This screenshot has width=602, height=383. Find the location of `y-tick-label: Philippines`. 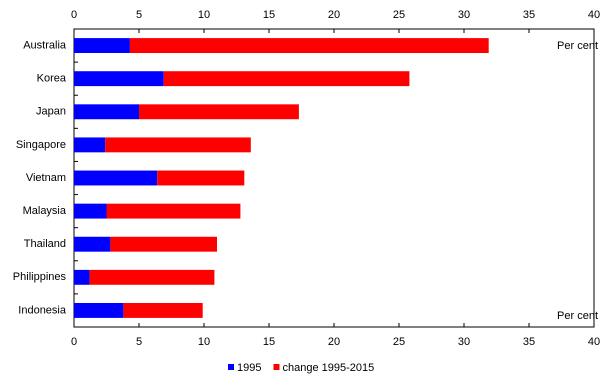

y-tick-label: Philippines is located at coordinates (40, 277).